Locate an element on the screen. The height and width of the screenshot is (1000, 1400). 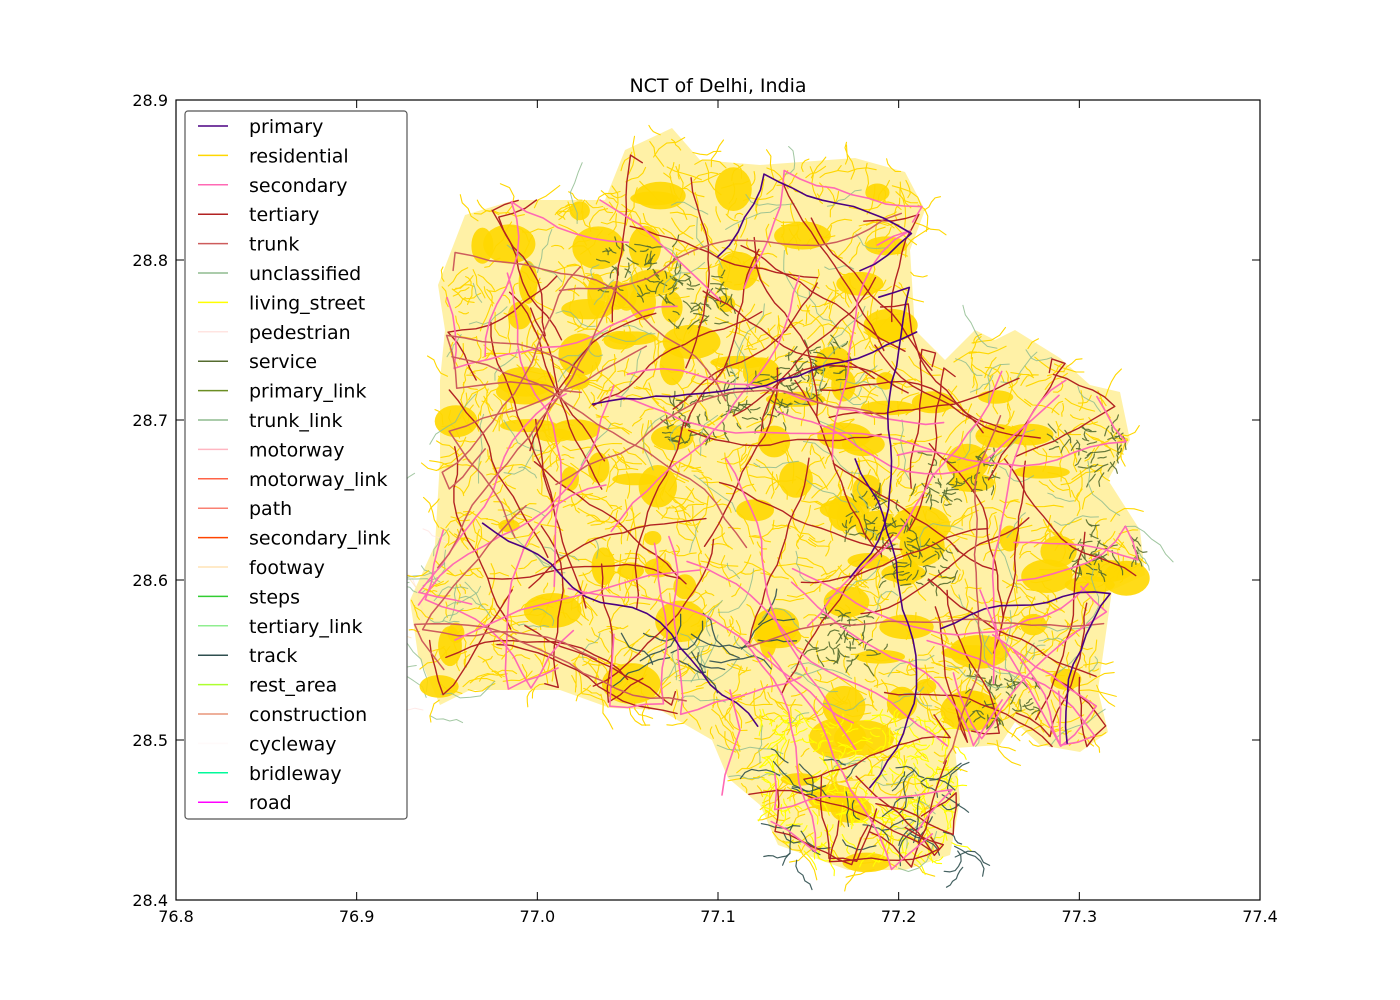
x-tick-label: 76.8 is located at coordinates (176, 916).